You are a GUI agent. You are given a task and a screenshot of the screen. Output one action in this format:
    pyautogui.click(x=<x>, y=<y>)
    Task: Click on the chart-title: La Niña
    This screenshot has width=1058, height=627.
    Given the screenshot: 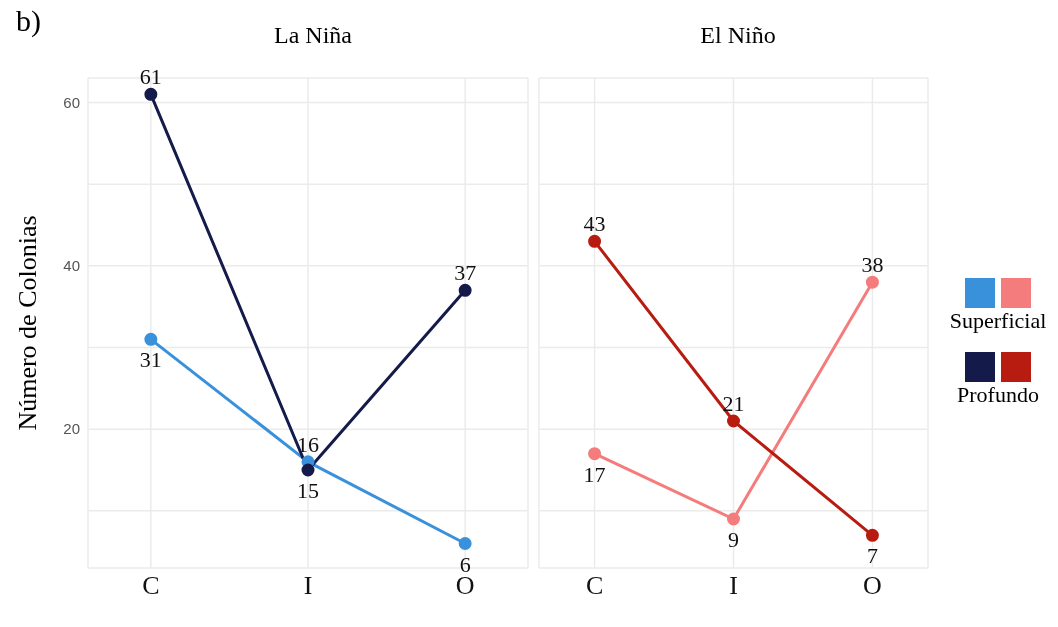 What is the action you would take?
    pyautogui.click(x=313, y=35)
    